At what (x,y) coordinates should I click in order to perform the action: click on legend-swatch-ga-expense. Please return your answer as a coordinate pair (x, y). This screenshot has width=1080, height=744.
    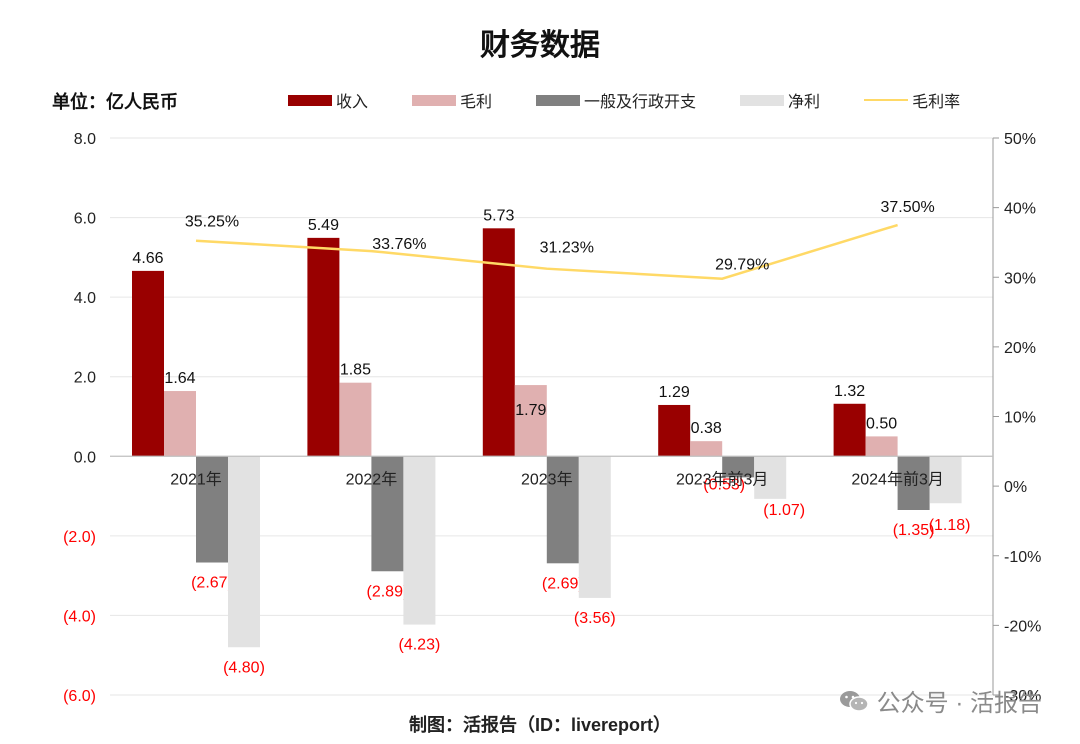
    Looking at the image, I should click on (558, 100).